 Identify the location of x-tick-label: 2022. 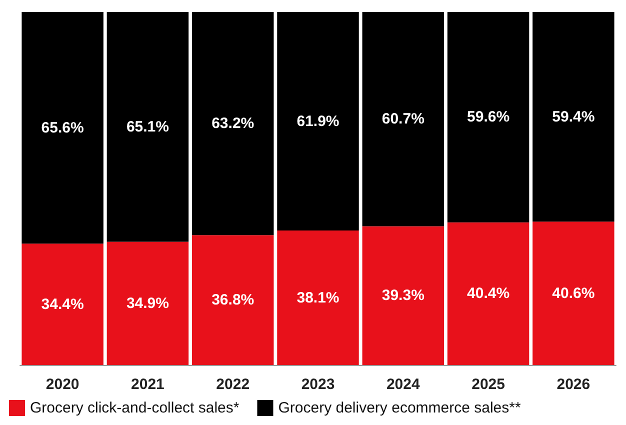
(233, 384).